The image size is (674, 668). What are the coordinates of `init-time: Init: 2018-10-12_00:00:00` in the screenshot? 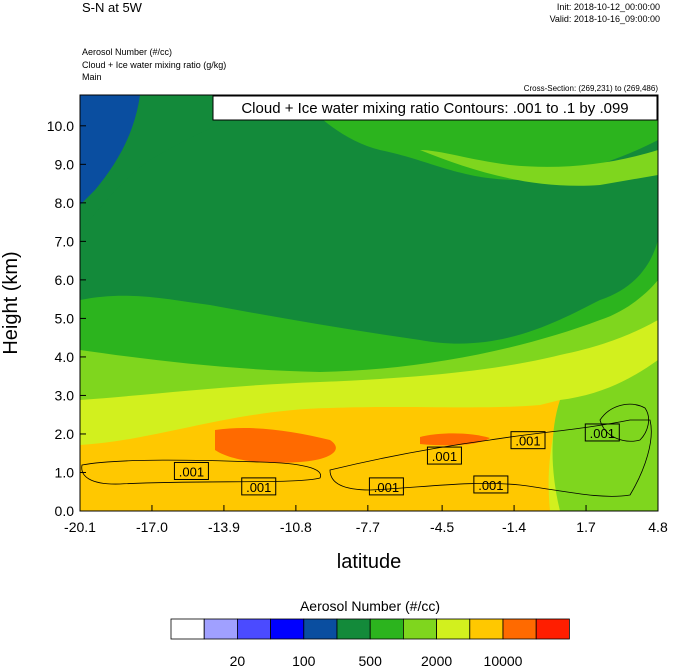 It's located at (608, 7).